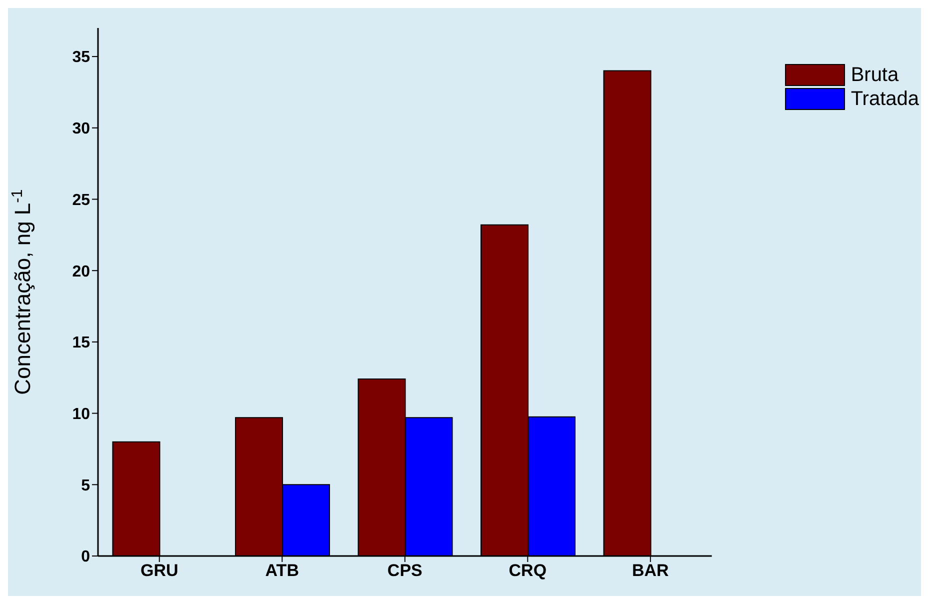 Image resolution: width=929 pixels, height=604 pixels. I want to click on y-tick-label: 15, so click(81, 343).